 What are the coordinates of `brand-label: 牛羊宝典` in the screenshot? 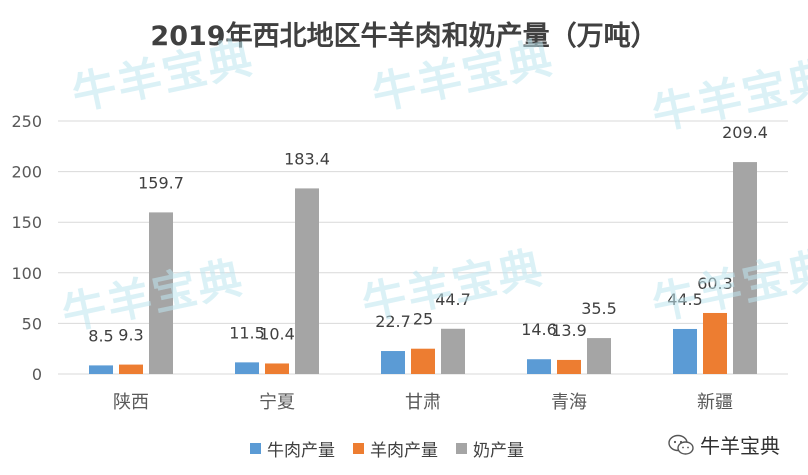 It's located at (740, 446).